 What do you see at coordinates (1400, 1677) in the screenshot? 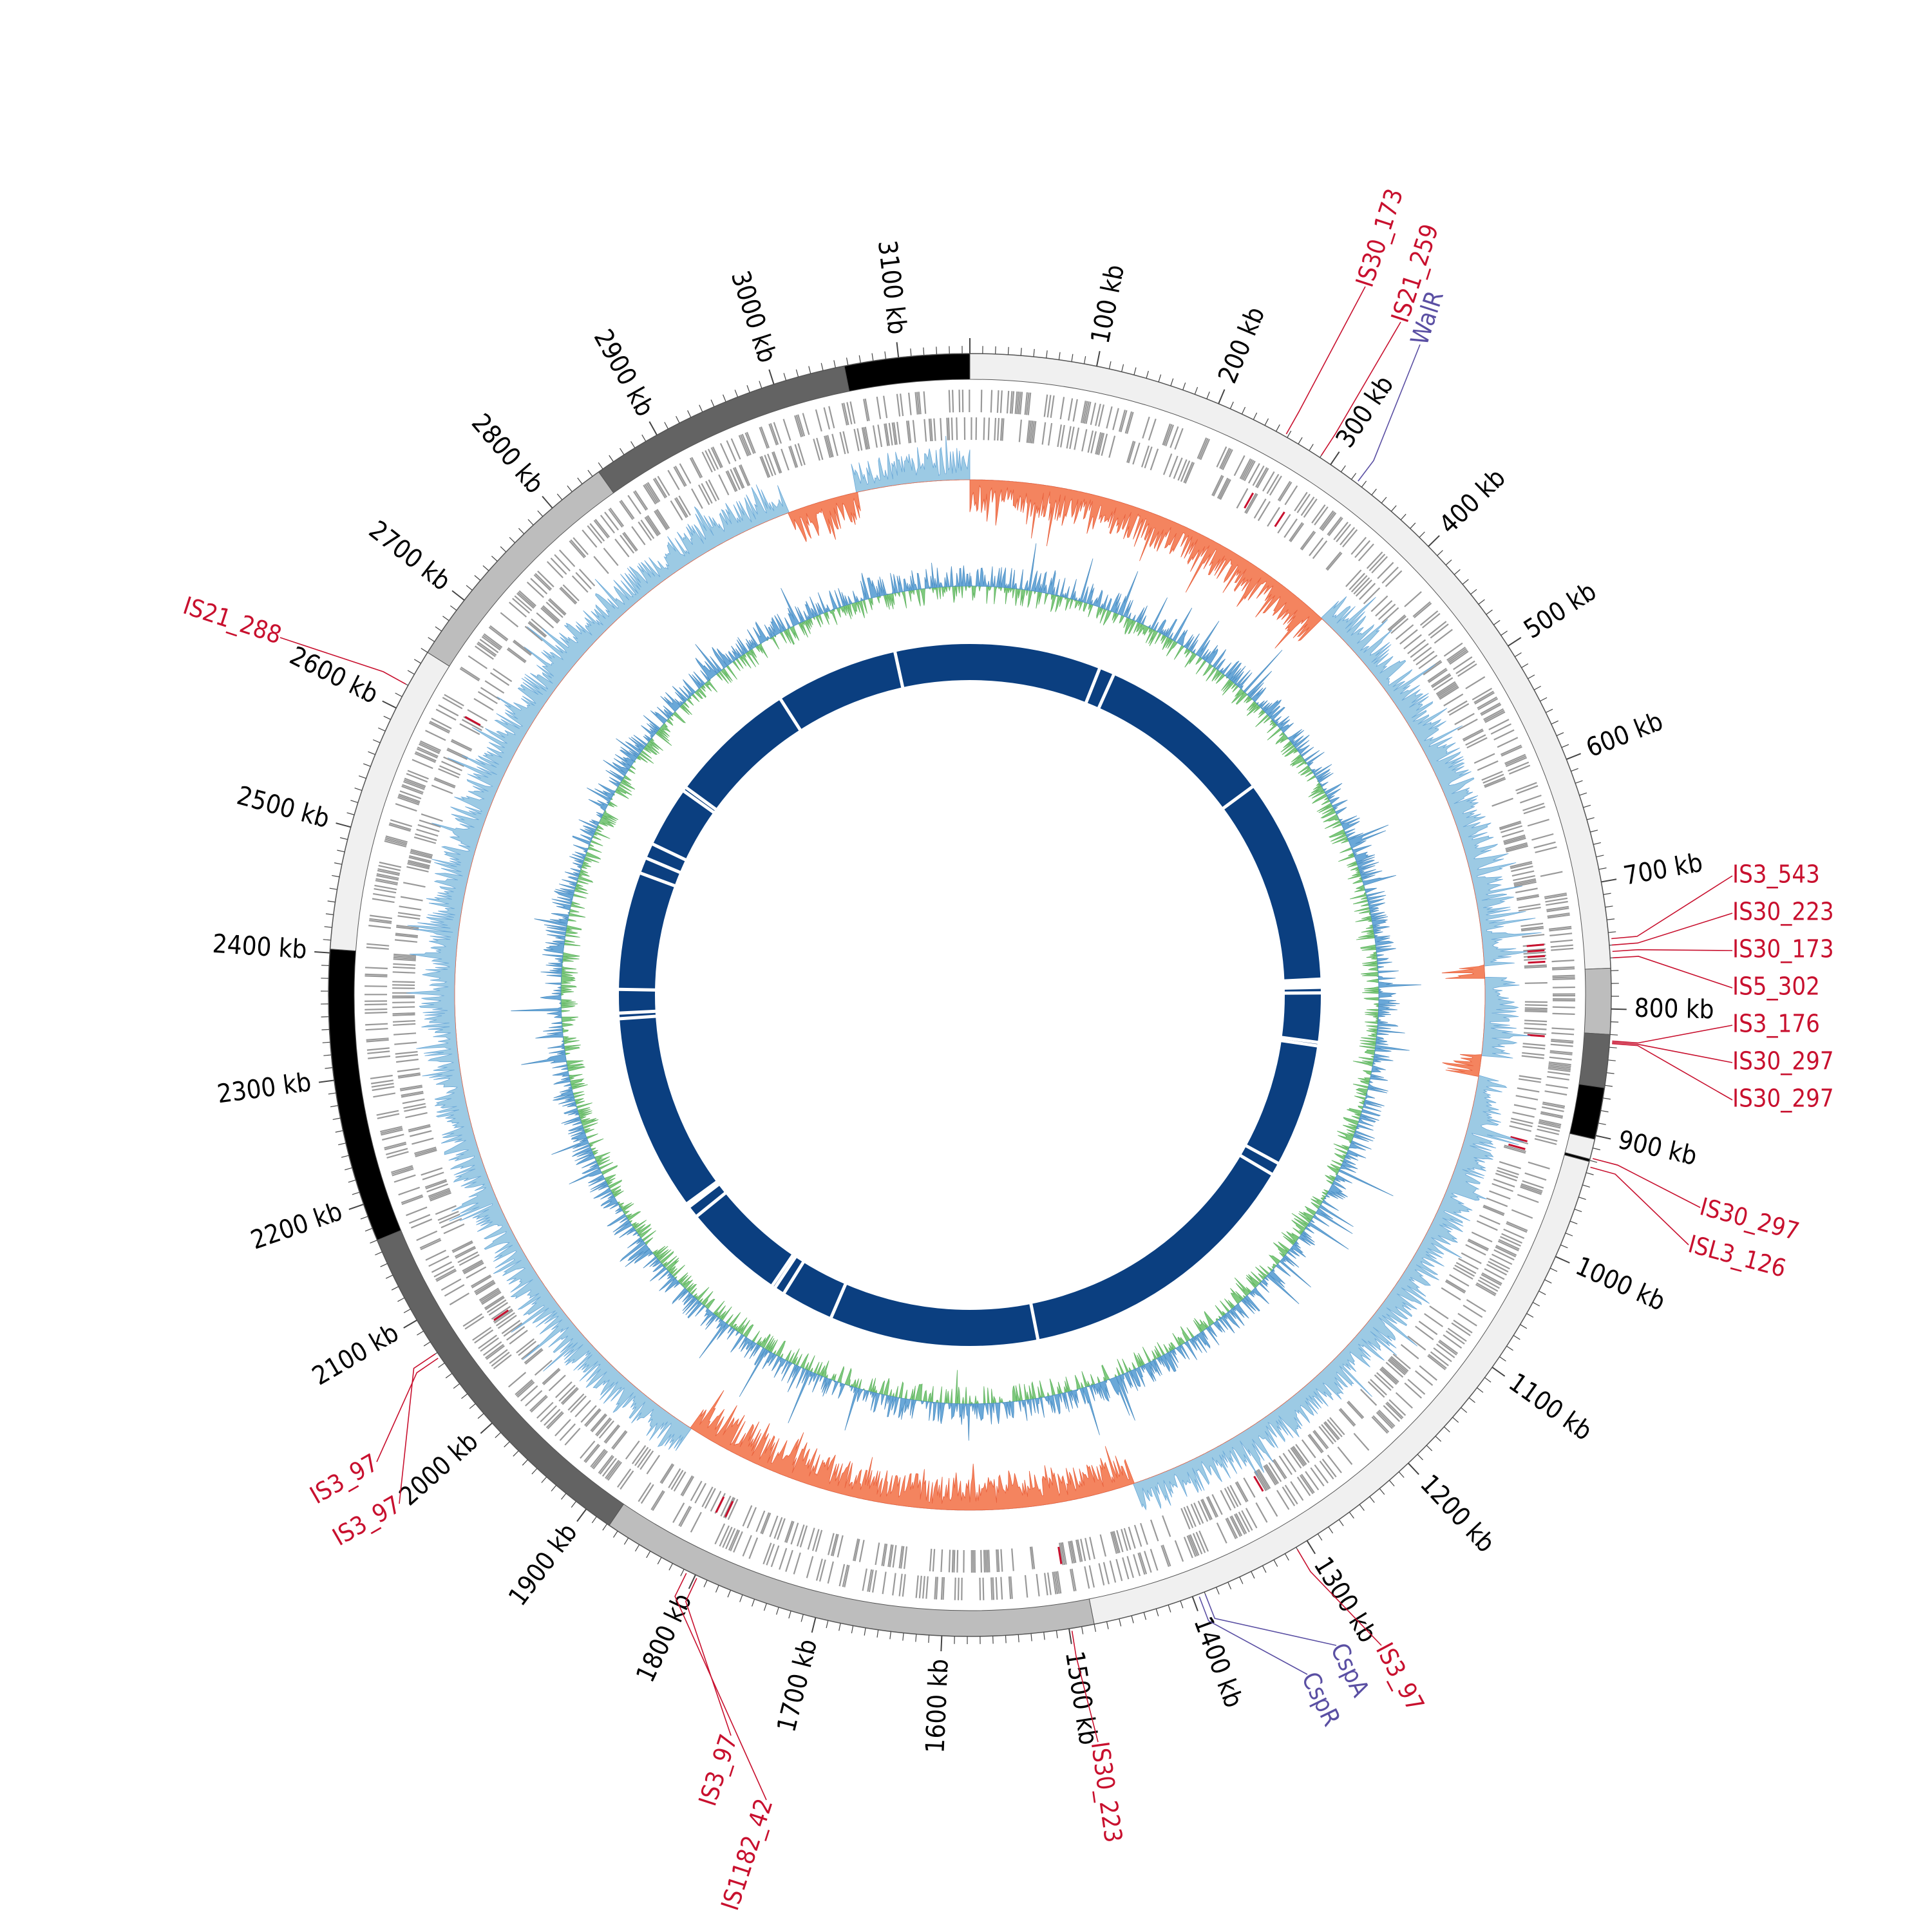
I see `is-element-label: IS3_97` at bounding box center [1400, 1677].